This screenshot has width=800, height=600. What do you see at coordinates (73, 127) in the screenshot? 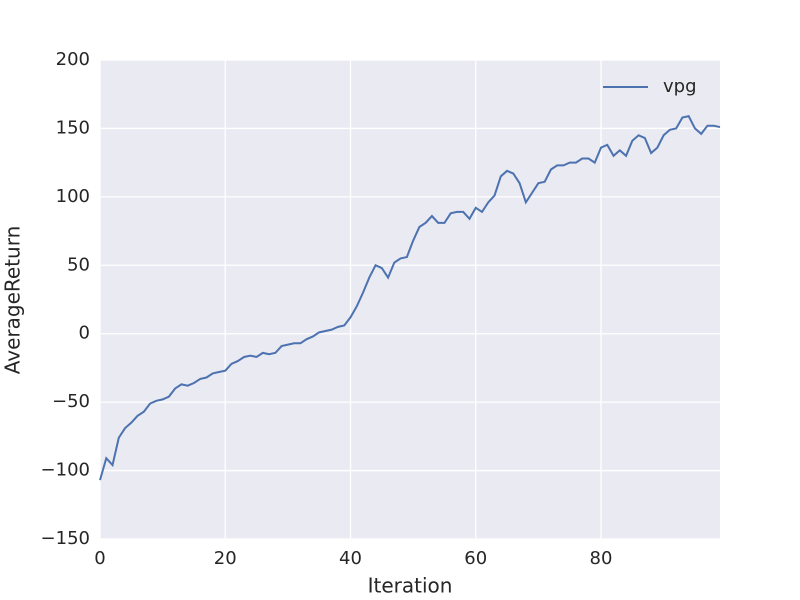
I see `y-tick-label: 150` at bounding box center [73, 127].